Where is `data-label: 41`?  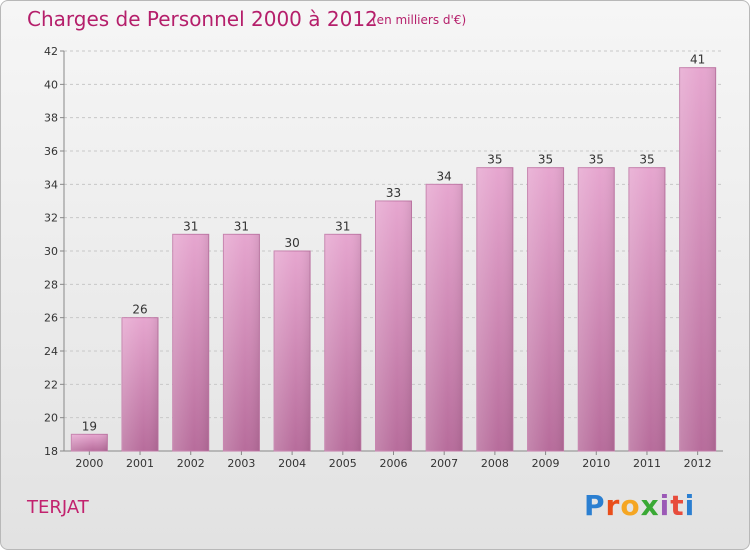
data-label: 41 is located at coordinates (697, 60).